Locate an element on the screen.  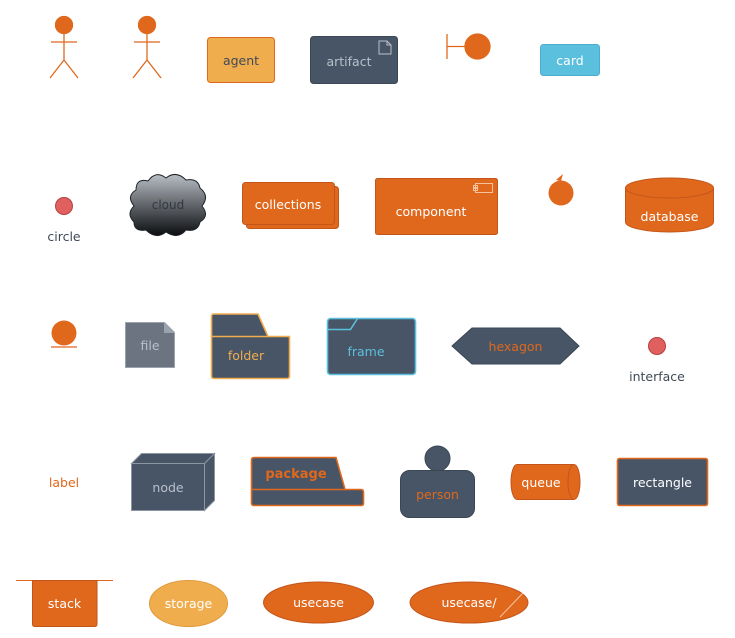
storage-label: storage is located at coordinates (189, 603).